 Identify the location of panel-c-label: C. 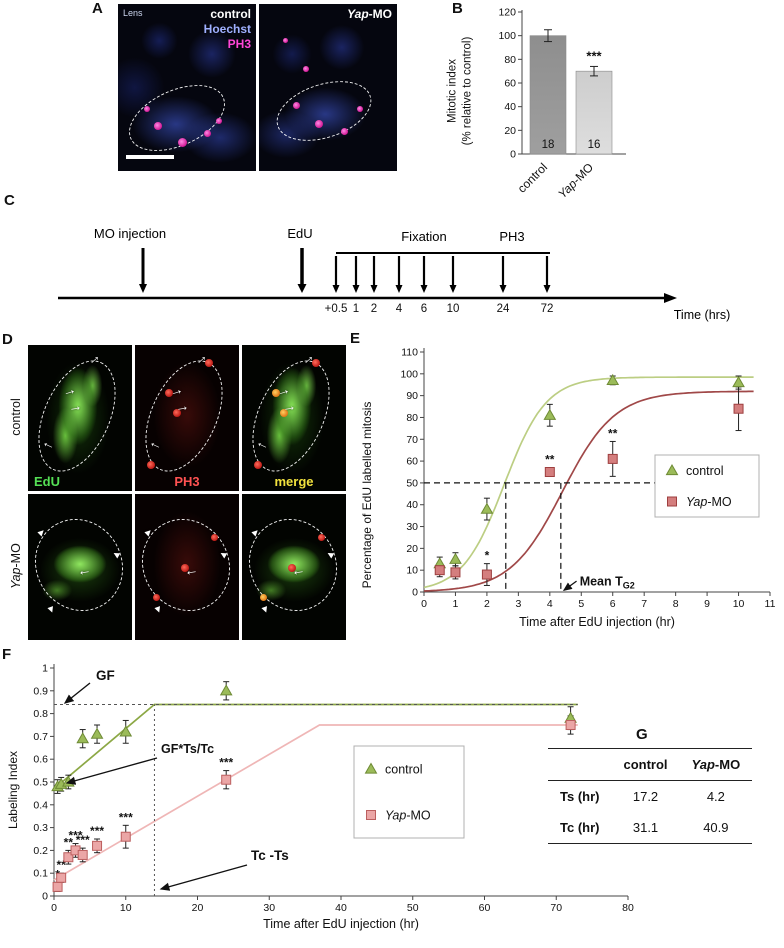
(9, 200).